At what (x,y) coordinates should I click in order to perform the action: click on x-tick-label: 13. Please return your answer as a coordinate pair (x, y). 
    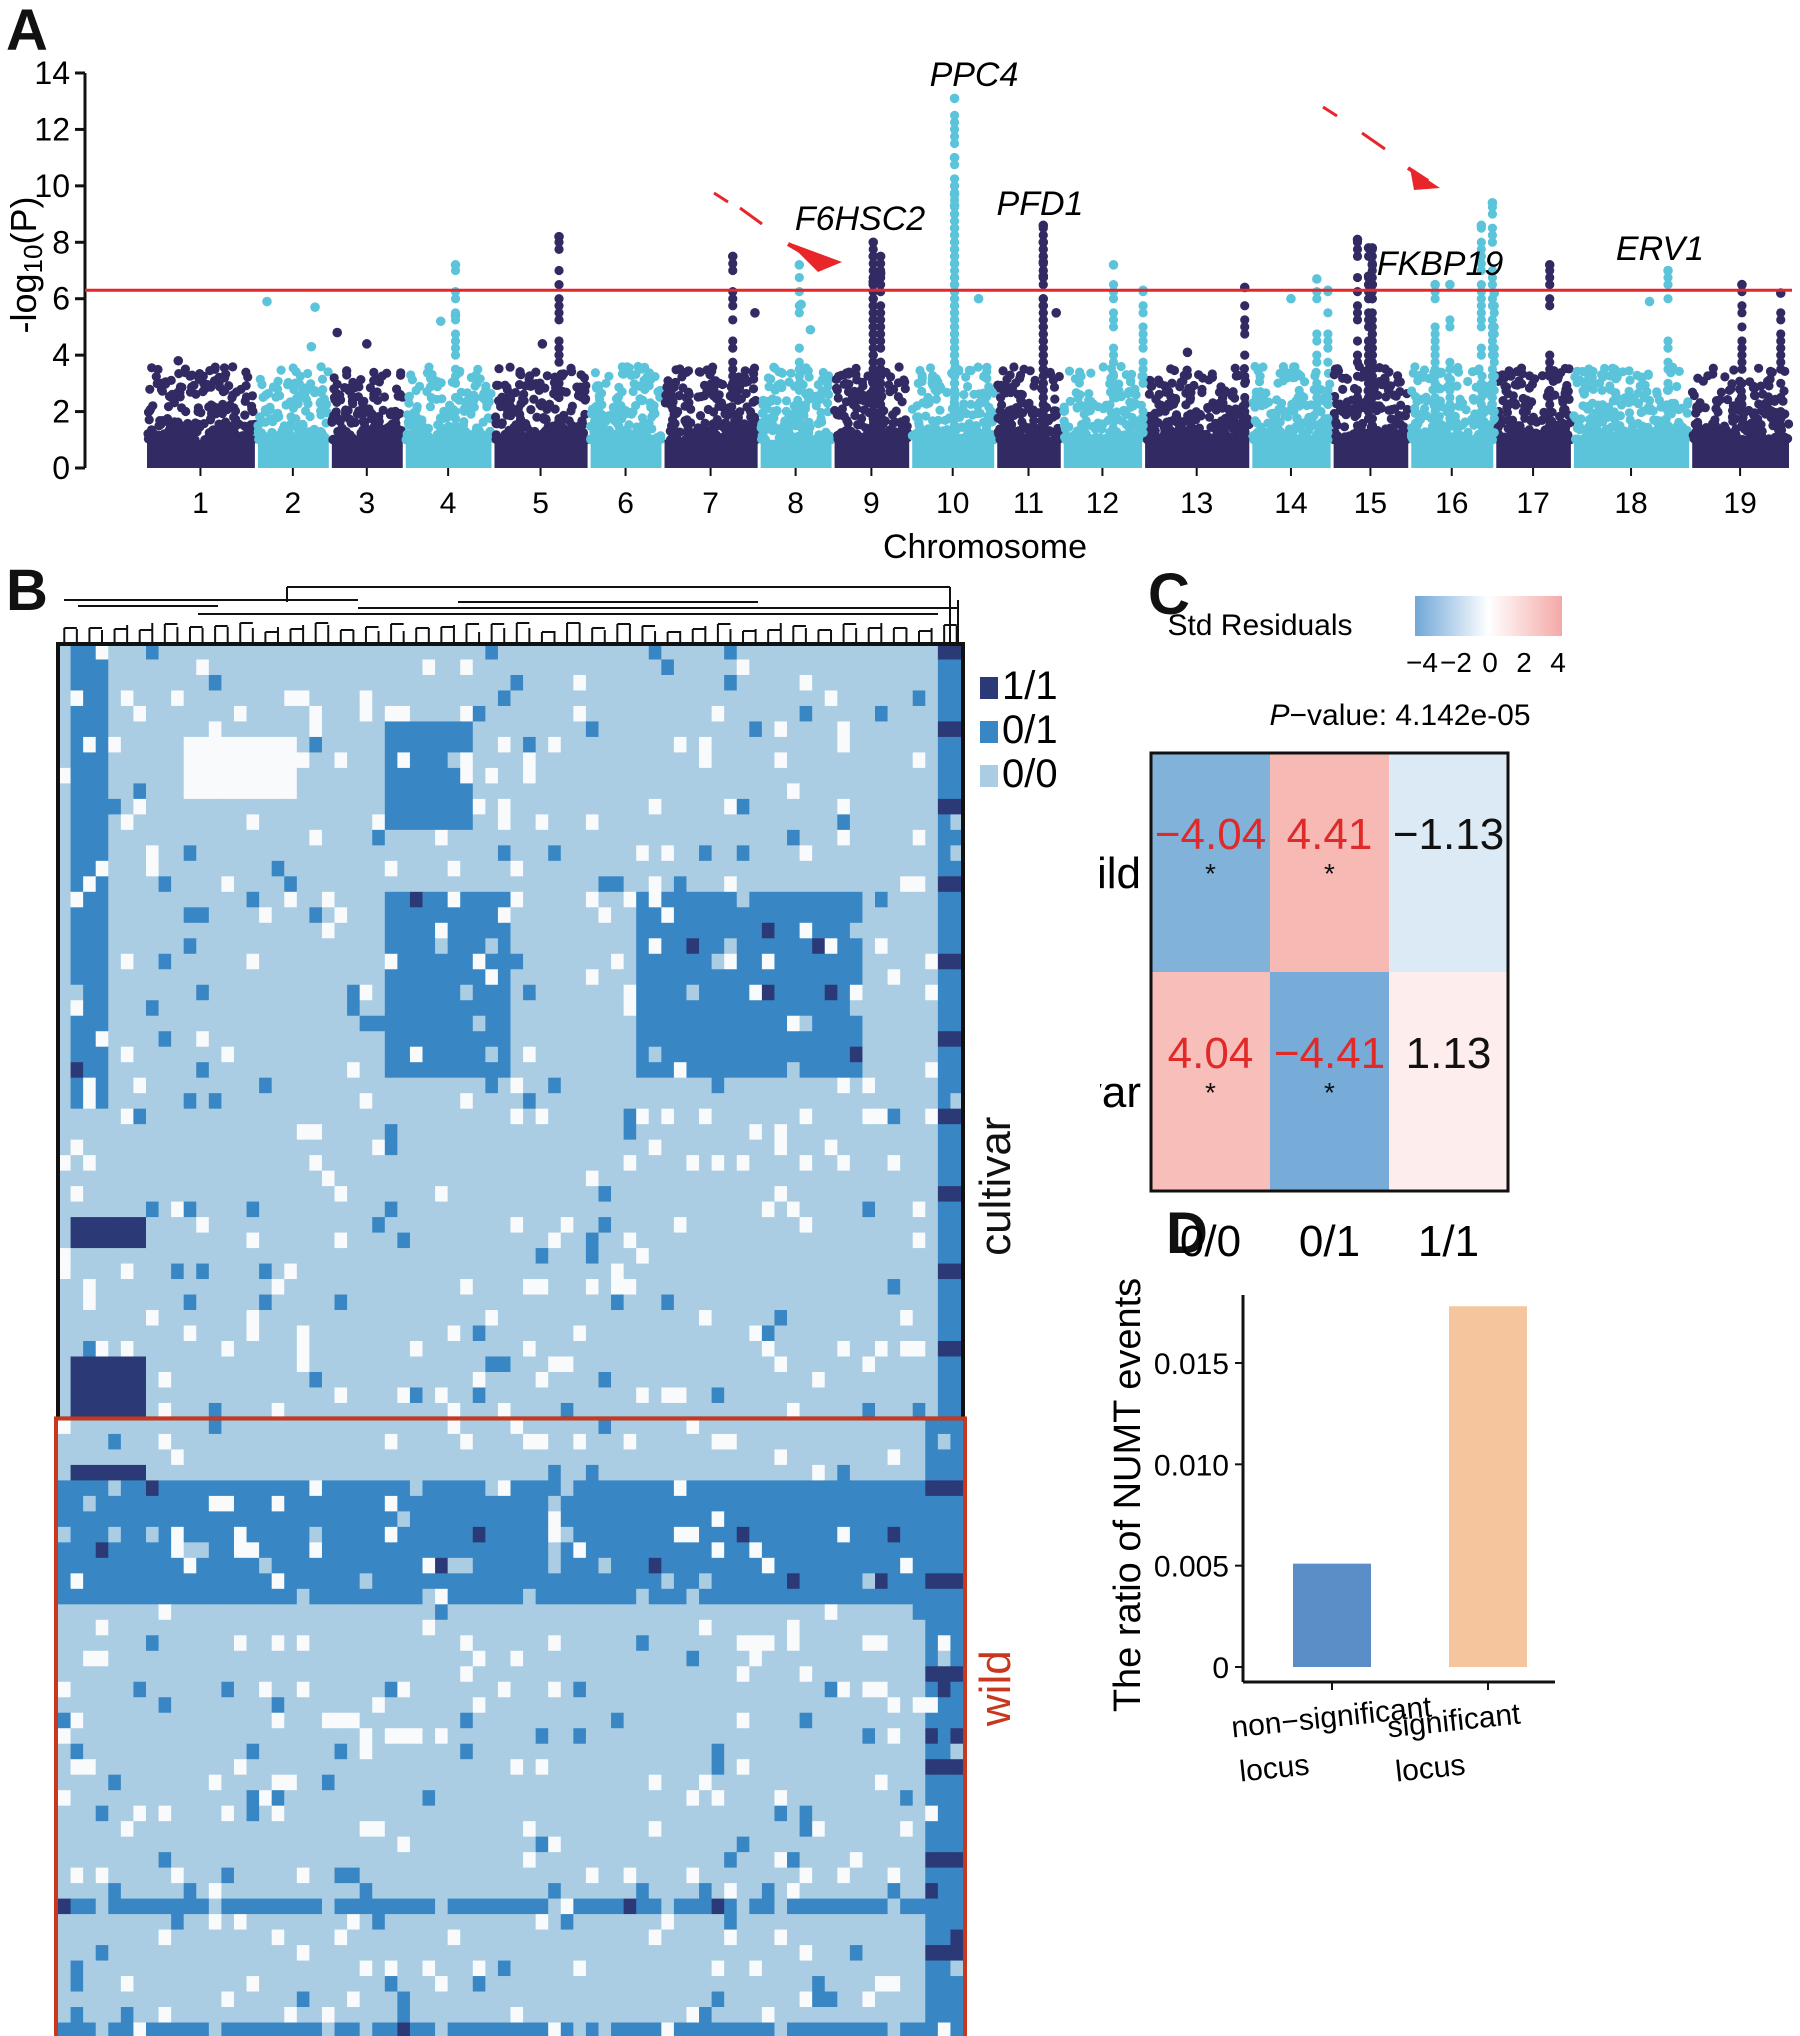
    Looking at the image, I should click on (1196, 503).